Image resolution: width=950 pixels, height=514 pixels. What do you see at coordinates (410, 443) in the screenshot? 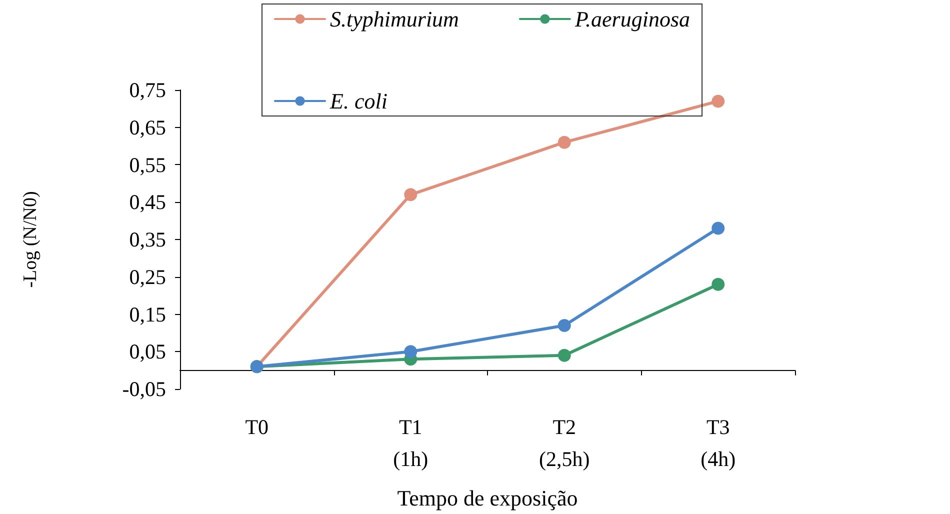
I see `x-tick-label: T1 (1h)` at bounding box center [410, 443].